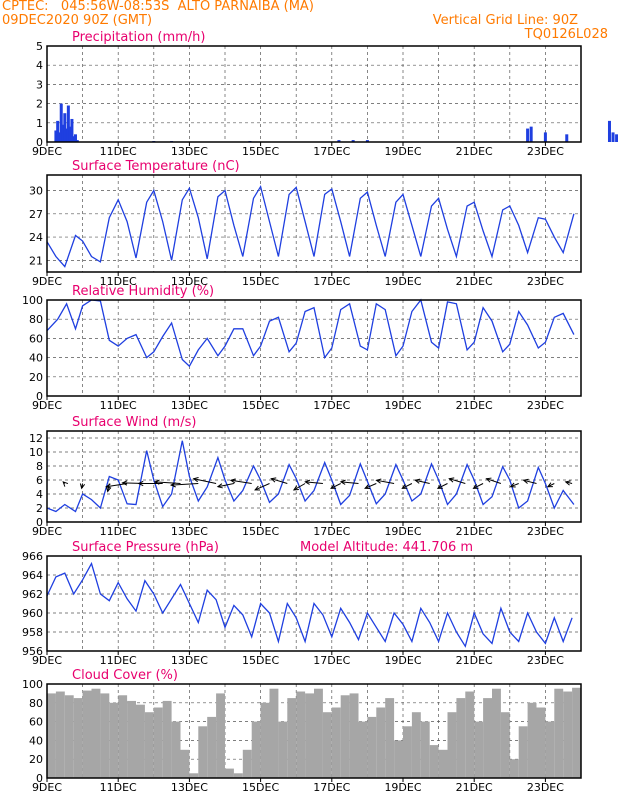 This screenshot has width=618, height=800. Describe the element at coordinates (402, 787) in the screenshot. I see `panel-5-x-tick-label: 19DEC` at that location.